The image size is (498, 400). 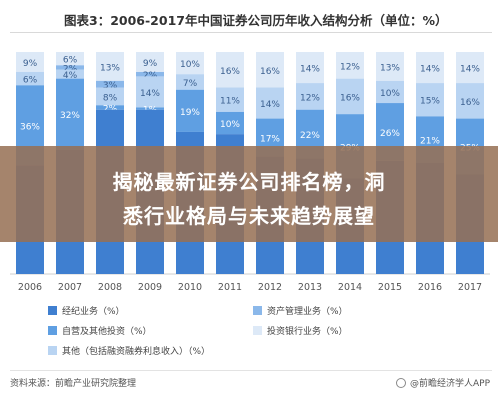 I want to click on legend-item: 资产管理业务（%）, so click(x=300, y=310).